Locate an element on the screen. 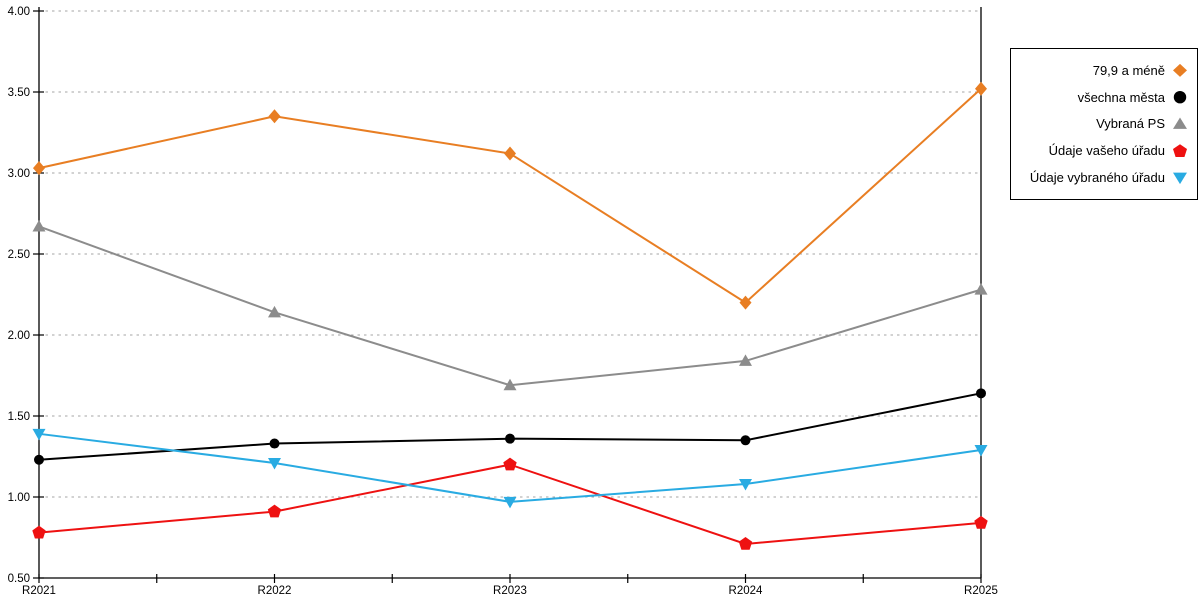 The image size is (1200, 600). y-tick-label: 1.50 is located at coordinates (19, 417).